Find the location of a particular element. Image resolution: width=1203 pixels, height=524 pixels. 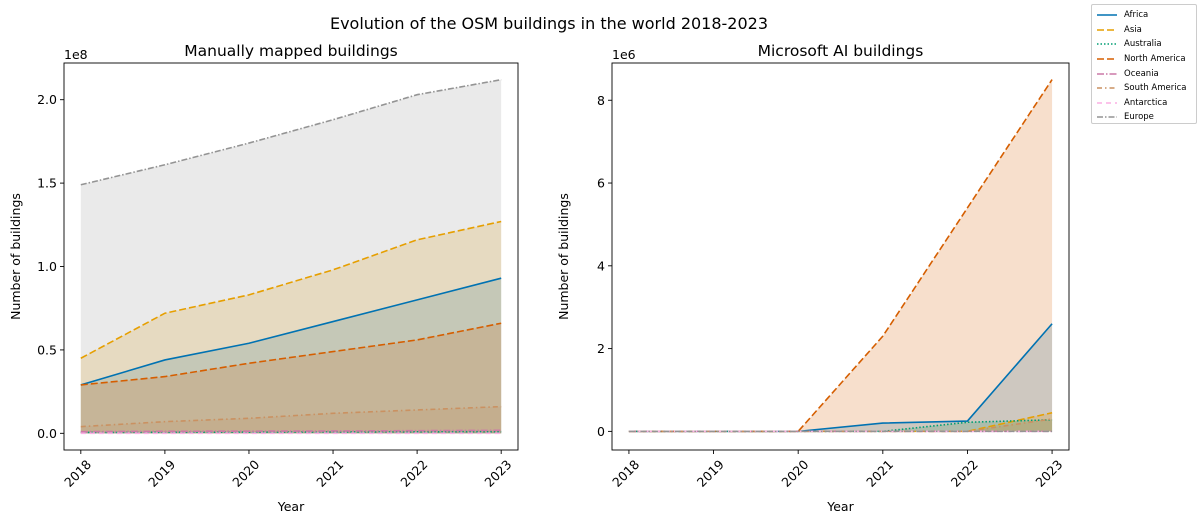

legend-label: Europe is located at coordinates (1139, 117).